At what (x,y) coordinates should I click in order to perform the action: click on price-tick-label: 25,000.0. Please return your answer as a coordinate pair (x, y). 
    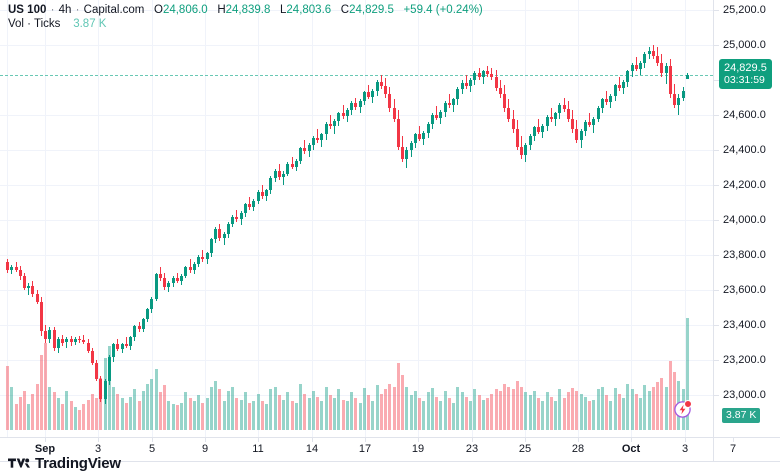
    Looking at the image, I should click on (744, 45).